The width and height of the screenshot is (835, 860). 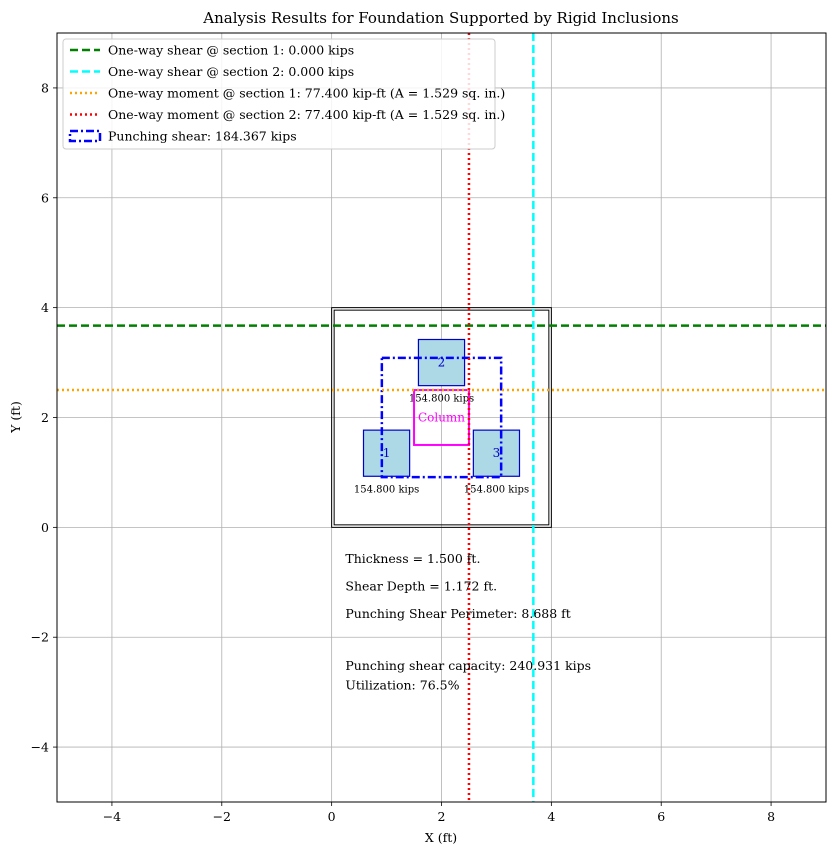 What do you see at coordinates (45, 307) in the screenshot?
I see `y-tick-label: 4` at bounding box center [45, 307].